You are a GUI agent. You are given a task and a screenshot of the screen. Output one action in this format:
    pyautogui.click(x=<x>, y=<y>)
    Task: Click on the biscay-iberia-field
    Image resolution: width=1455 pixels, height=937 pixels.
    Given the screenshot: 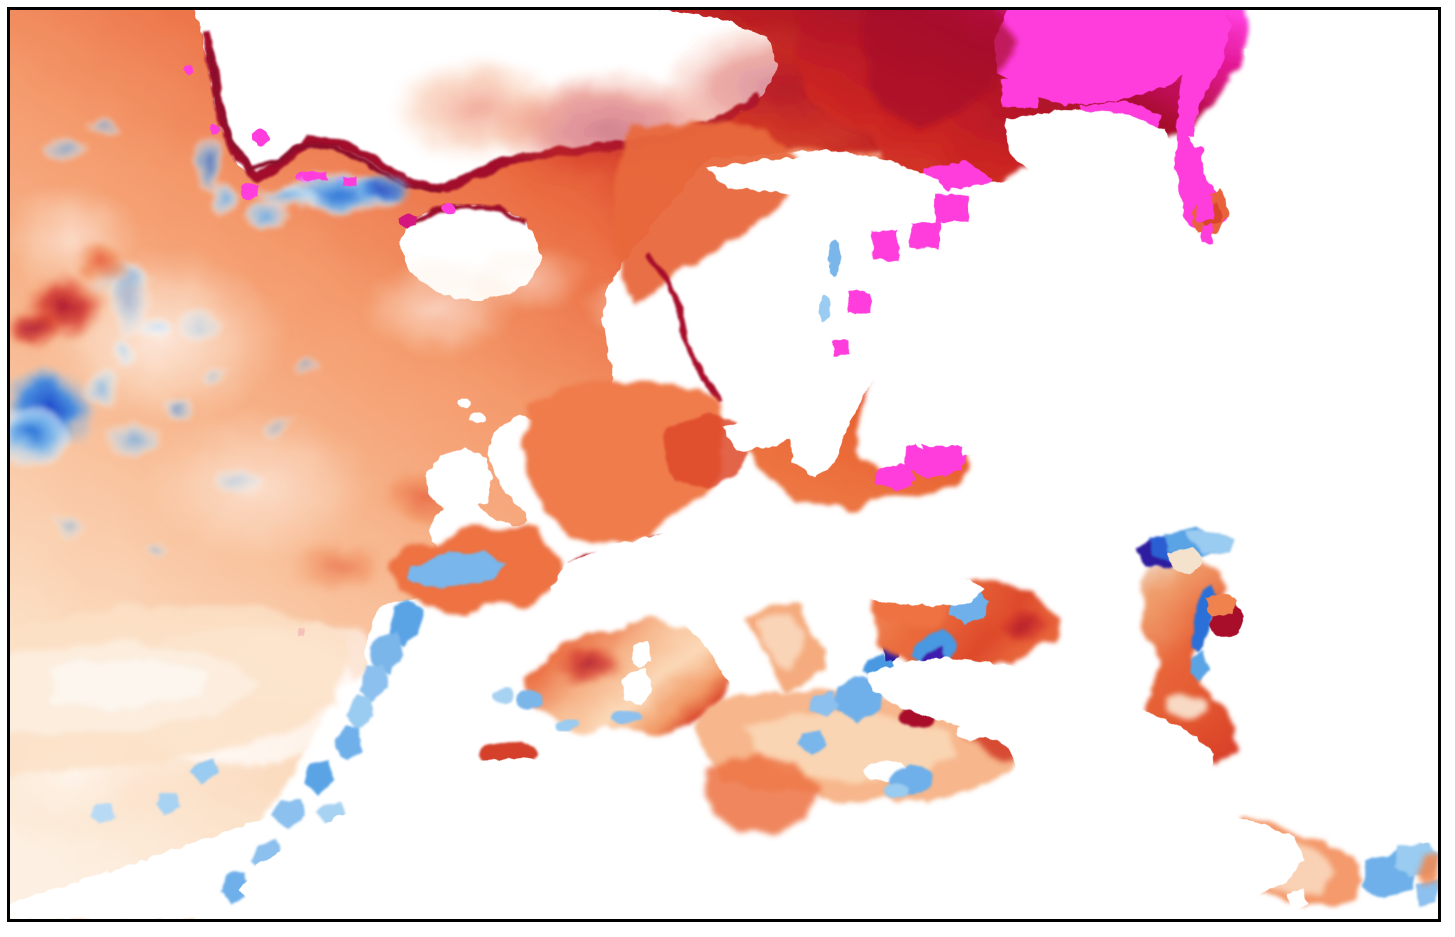 What is the action you would take?
    pyautogui.click(x=414, y=678)
    